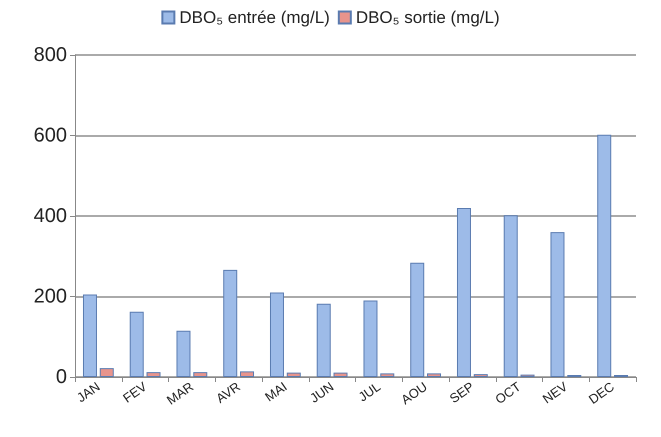 The height and width of the screenshot is (437, 661). Describe the element at coordinates (50, 297) in the screenshot. I see `y-tick-label: 200` at that location.